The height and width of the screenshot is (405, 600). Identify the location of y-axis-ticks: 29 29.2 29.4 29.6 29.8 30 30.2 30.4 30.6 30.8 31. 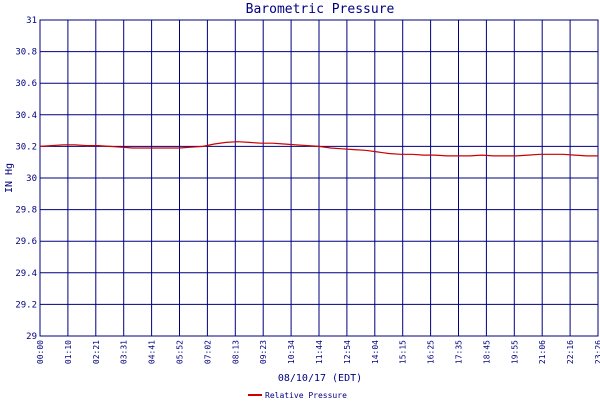
(26, 179).